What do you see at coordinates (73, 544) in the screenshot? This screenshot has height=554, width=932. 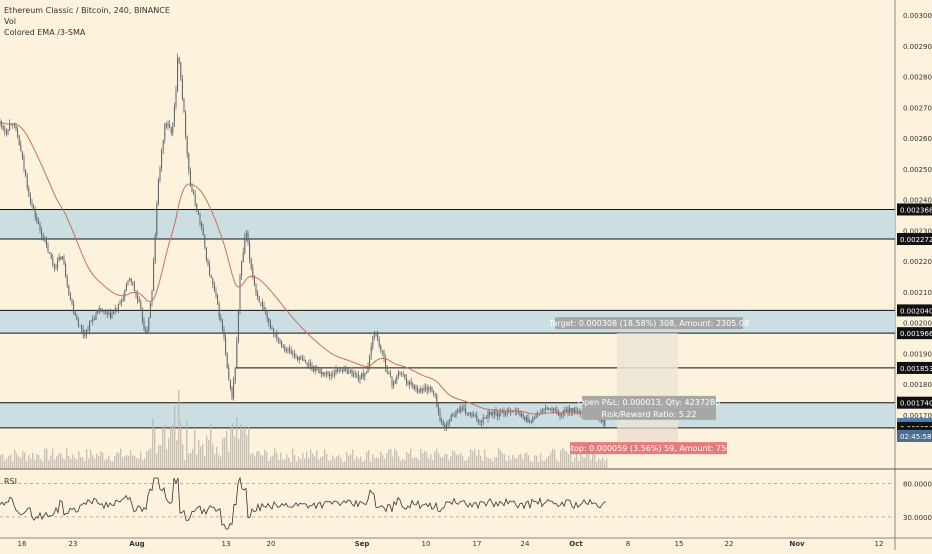 I see `x-axis-tick-label: 23` at bounding box center [73, 544].